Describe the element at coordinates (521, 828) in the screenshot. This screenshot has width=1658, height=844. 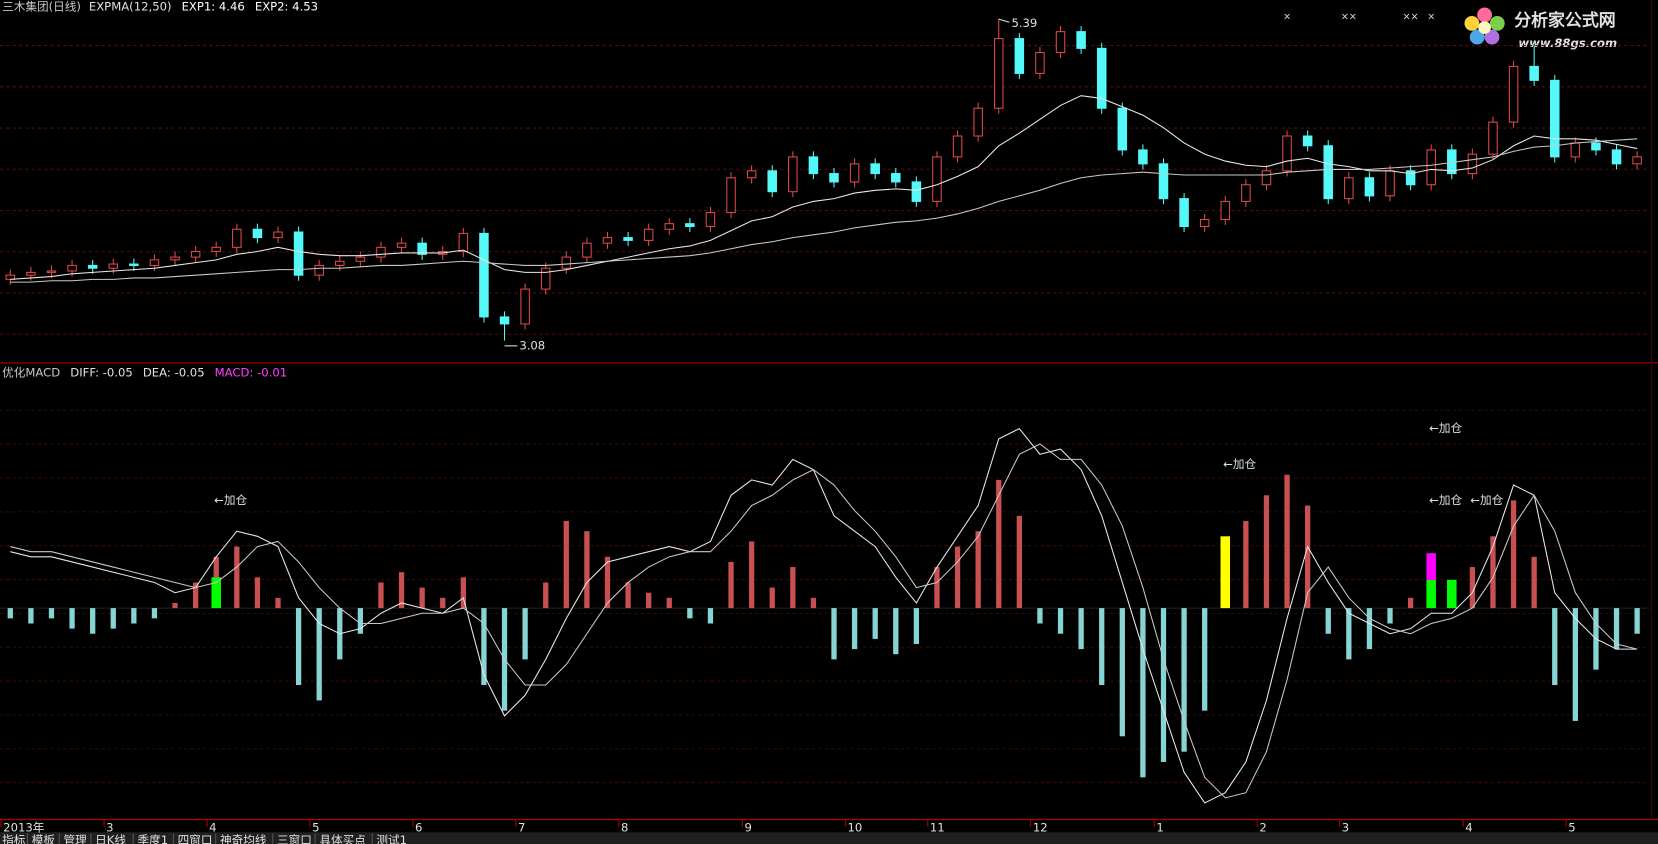
I see `x-tick-label: 7` at that location.